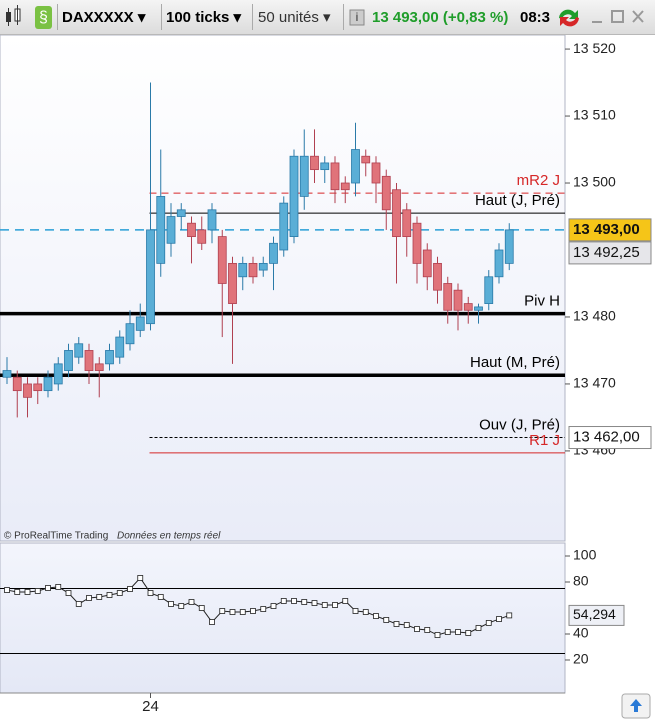 The height and width of the screenshot is (720, 655). I want to click on feed-note: Données en temps réel, so click(169, 536).